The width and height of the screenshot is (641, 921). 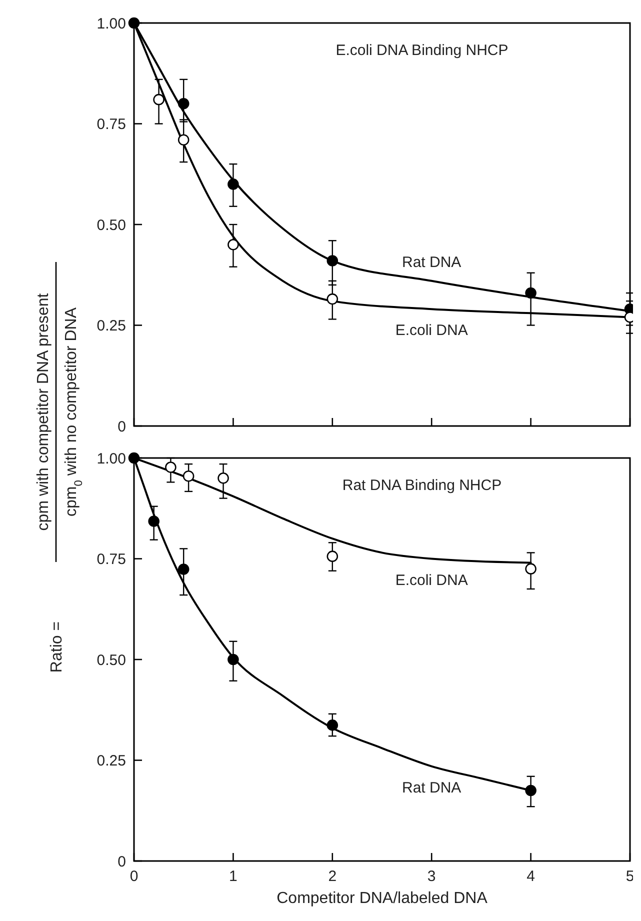 What do you see at coordinates (332, 876) in the screenshot?
I see `x-tick-label: 2` at bounding box center [332, 876].